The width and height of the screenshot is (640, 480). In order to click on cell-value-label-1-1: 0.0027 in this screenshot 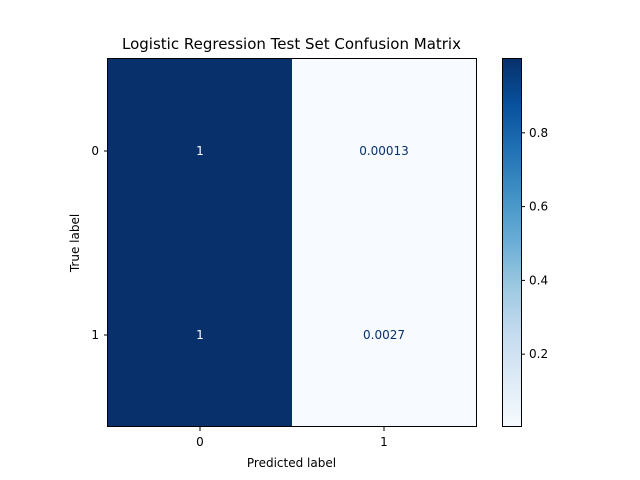, I will do `click(384, 335)`.